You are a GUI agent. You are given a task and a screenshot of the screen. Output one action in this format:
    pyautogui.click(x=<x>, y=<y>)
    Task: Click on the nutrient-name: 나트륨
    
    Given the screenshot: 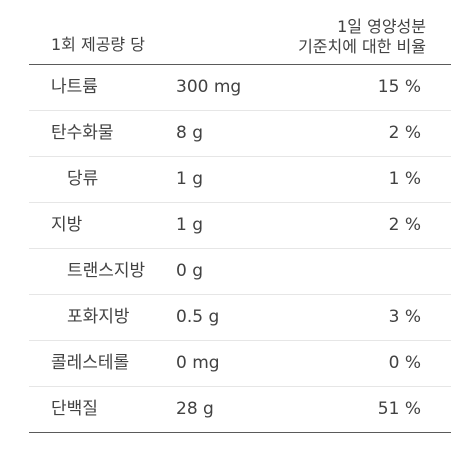 What is the action you would take?
    pyautogui.click(x=74, y=87)
    